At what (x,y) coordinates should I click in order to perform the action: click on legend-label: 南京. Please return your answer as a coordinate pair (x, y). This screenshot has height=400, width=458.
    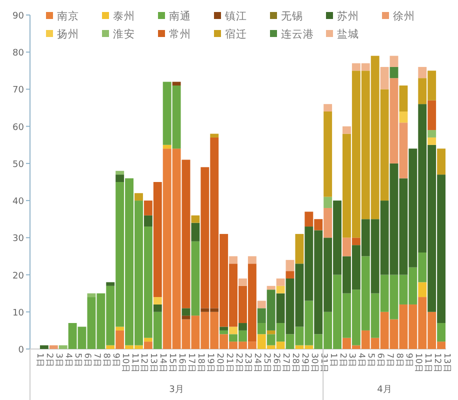
    Looking at the image, I should click on (68, 16).